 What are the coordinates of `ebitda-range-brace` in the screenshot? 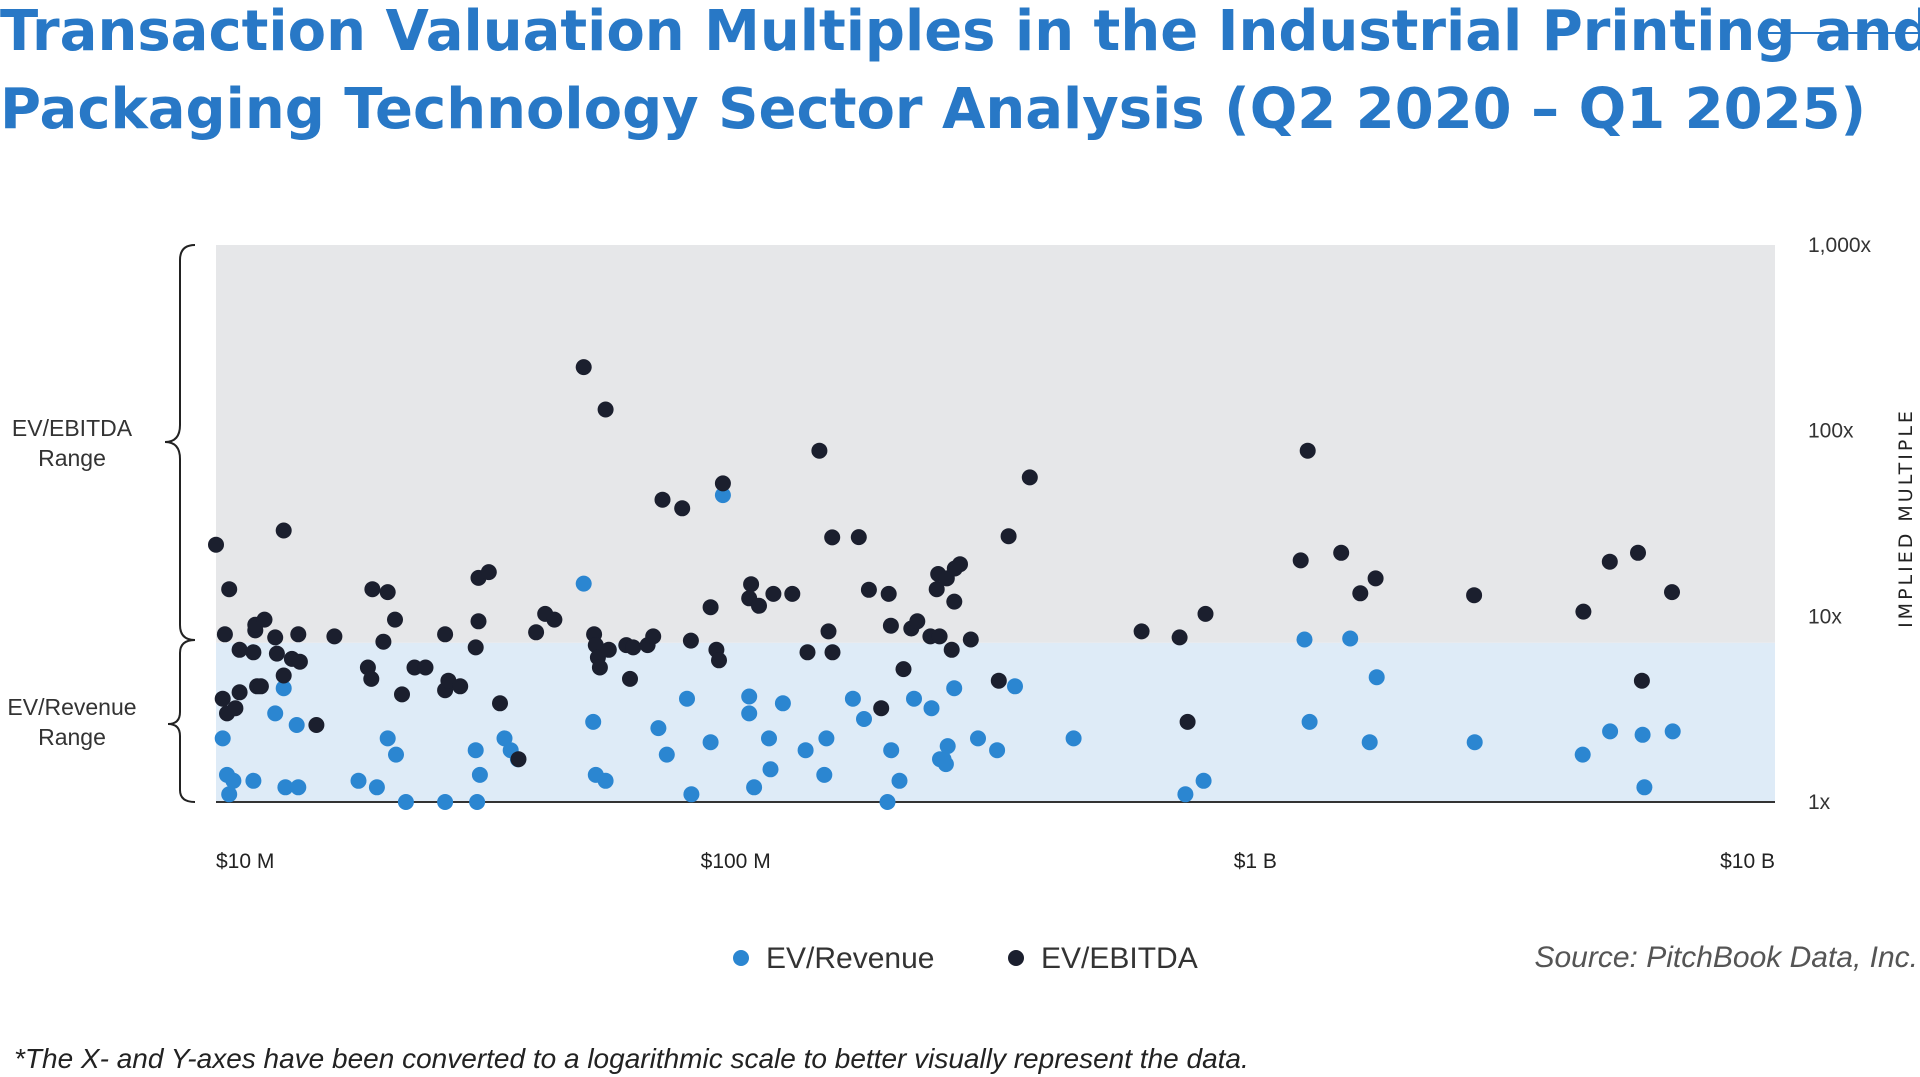 It's located at (180, 442).